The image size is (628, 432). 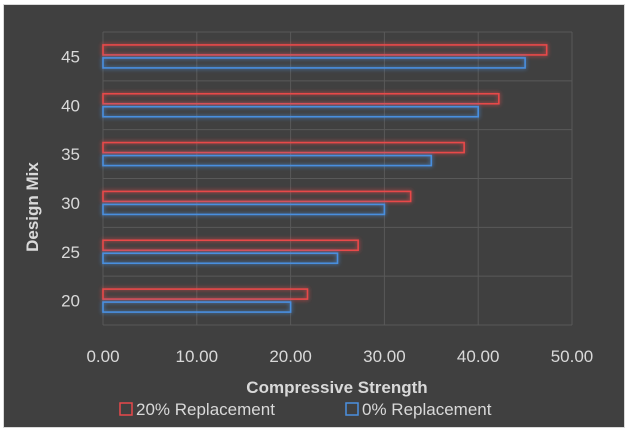 I want to click on legend-swatch-0-replacement, so click(x=352, y=409).